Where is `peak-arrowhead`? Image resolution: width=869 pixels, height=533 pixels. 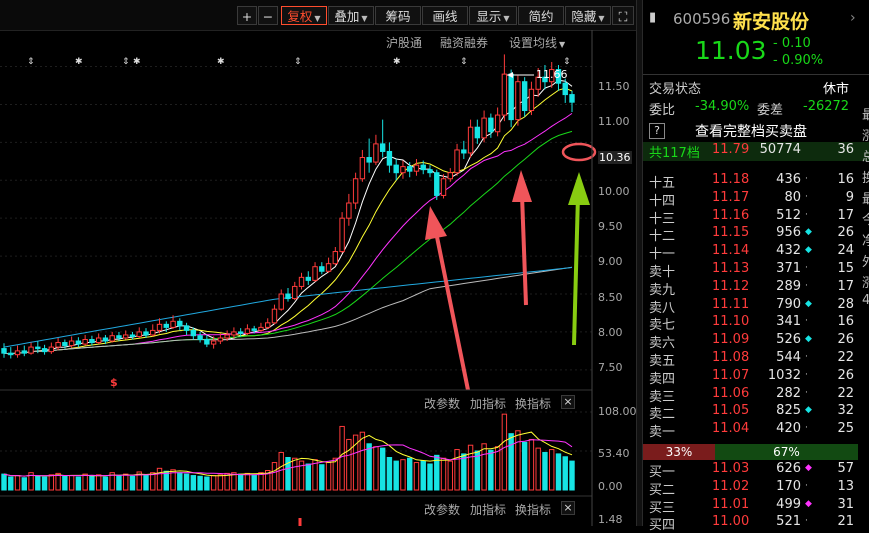 peak-arrowhead is located at coordinates (510, 75).